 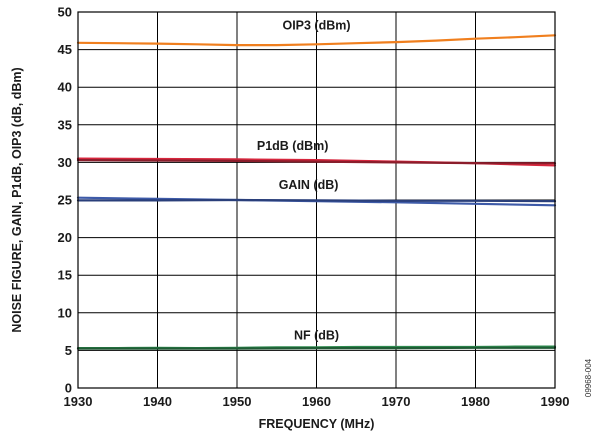 What do you see at coordinates (396, 401) in the screenshot?
I see `x-tick-label: 1970` at bounding box center [396, 401].